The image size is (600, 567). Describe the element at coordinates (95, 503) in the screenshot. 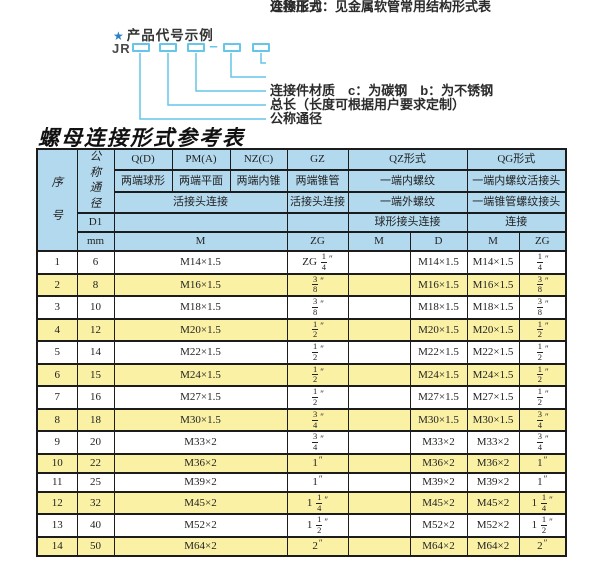

I see `cell-dn: 32` at that location.